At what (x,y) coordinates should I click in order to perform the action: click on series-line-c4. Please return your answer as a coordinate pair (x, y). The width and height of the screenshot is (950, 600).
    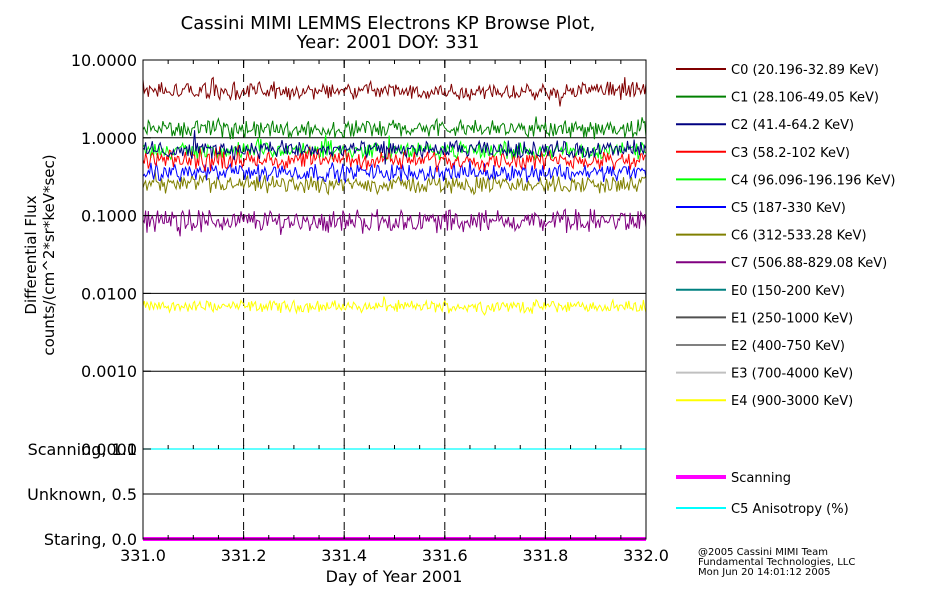
    Looking at the image, I should click on (394, 147).